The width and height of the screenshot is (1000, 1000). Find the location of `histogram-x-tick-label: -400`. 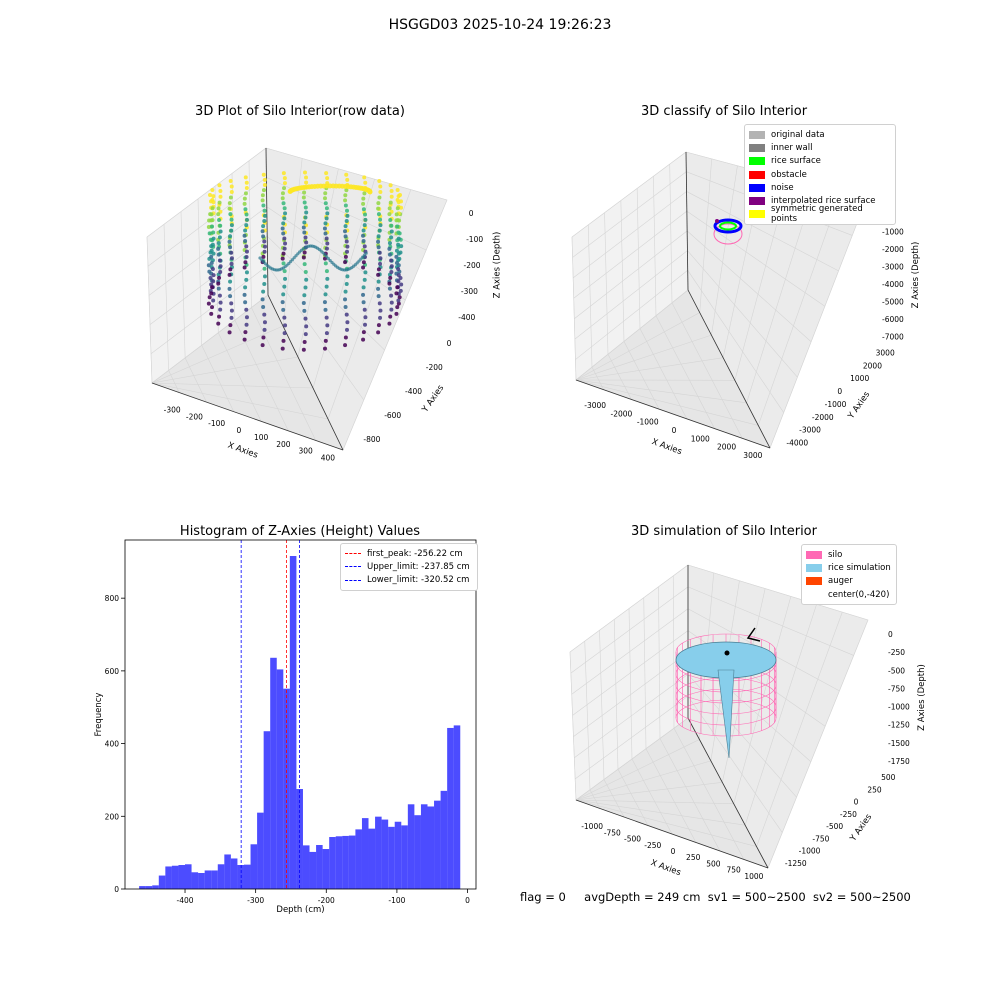

histogram-x-tick-label: -400 is located at coordinates (185, 900).